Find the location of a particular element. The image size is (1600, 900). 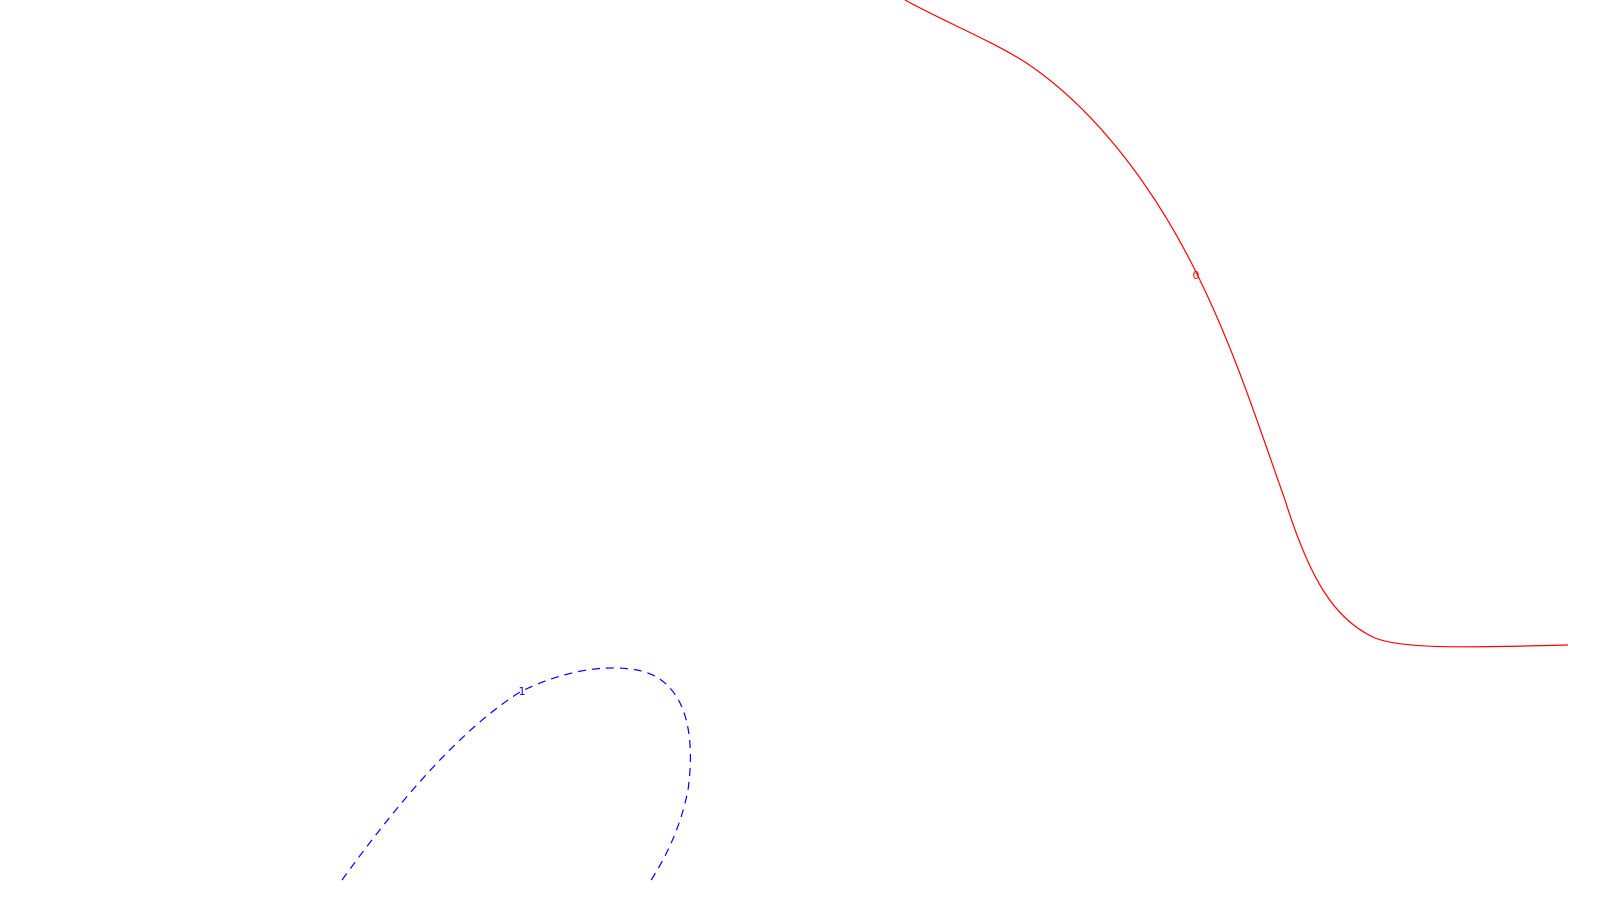

contour-label-0: 0 is located at coordinates (1196, 275).